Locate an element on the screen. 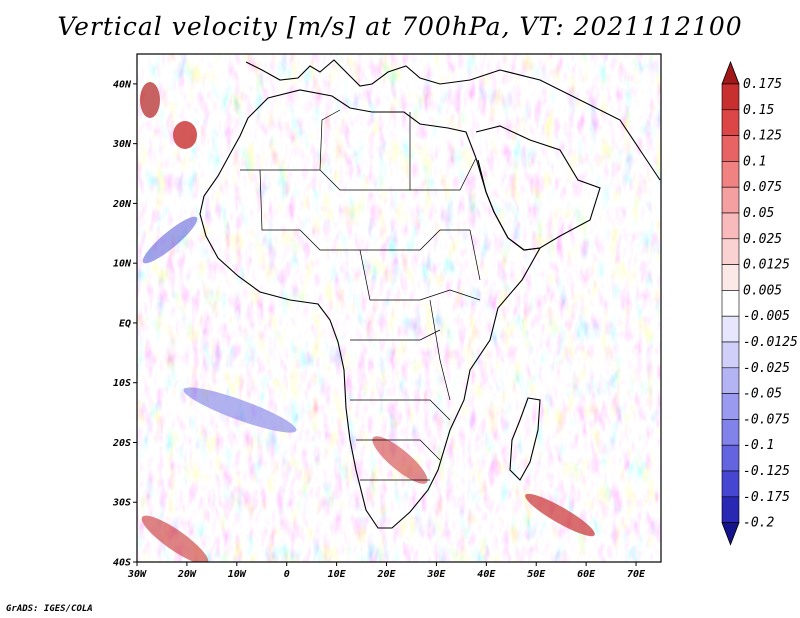 The height and width of the screenshot is (618, 800). colorbar-bottom-arrow is located at coordinates (730, 534).